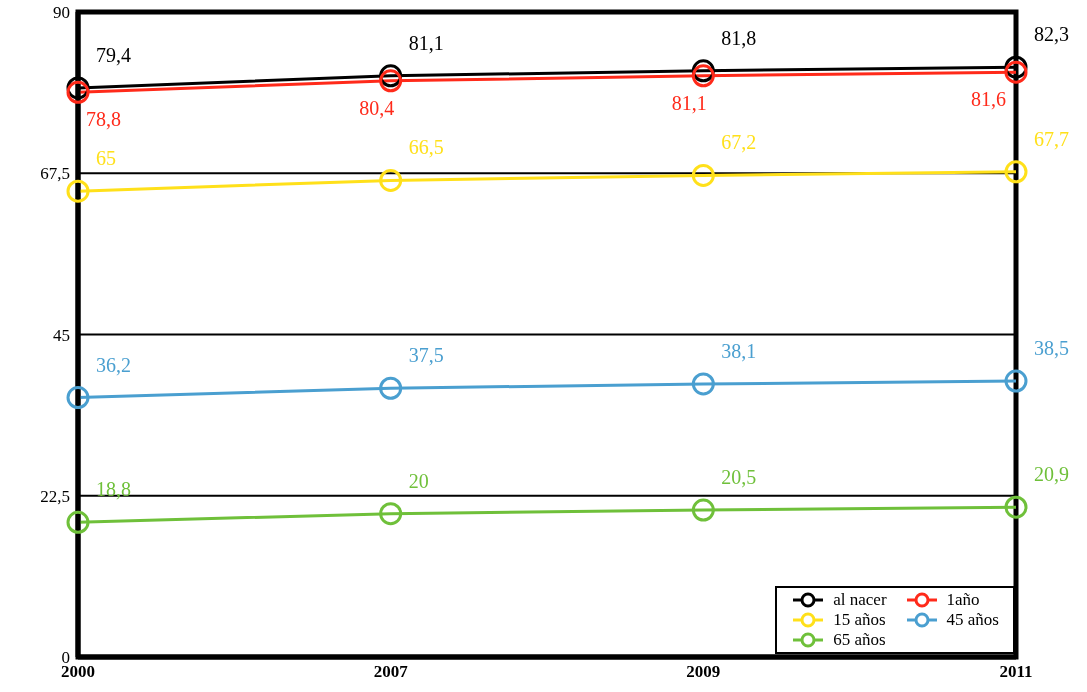  What do you see at coordinates (1051, 138) in the screenshot?
I see `data-label: 67,7` at bounding box center [1051, 138].